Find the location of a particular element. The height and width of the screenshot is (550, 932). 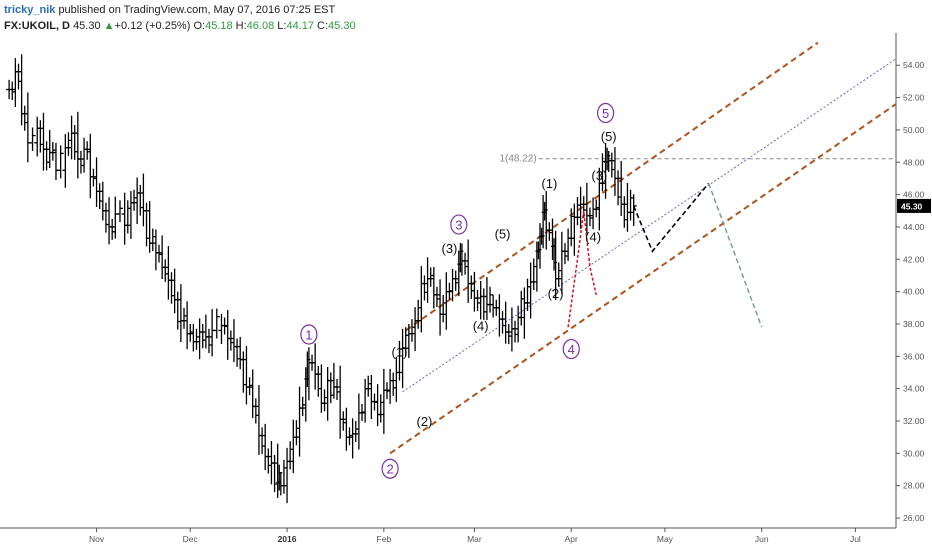

x-tick-label: Dec is located at coordinates (191, 539).